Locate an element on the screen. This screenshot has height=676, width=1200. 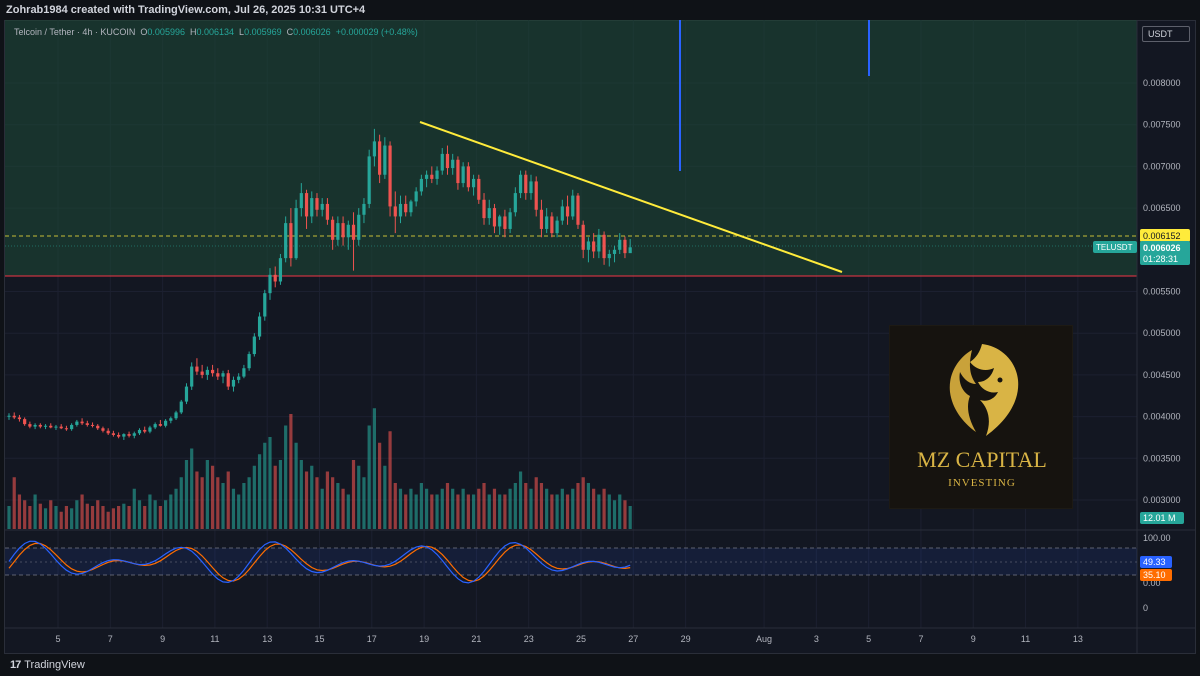
price-tick-label: 0.007000 is located at coordinates (1162, 166).